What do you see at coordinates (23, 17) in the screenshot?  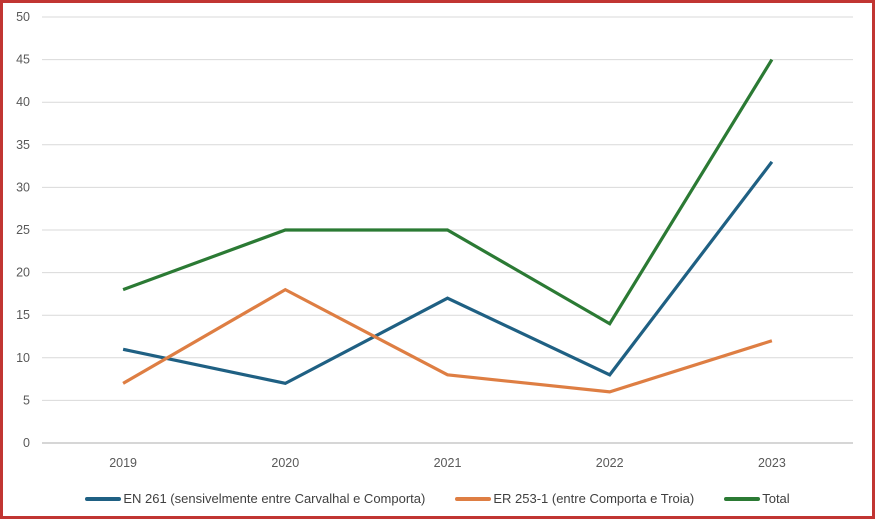 I see `y-tick-label: 50` at bounding box center [23, 17].